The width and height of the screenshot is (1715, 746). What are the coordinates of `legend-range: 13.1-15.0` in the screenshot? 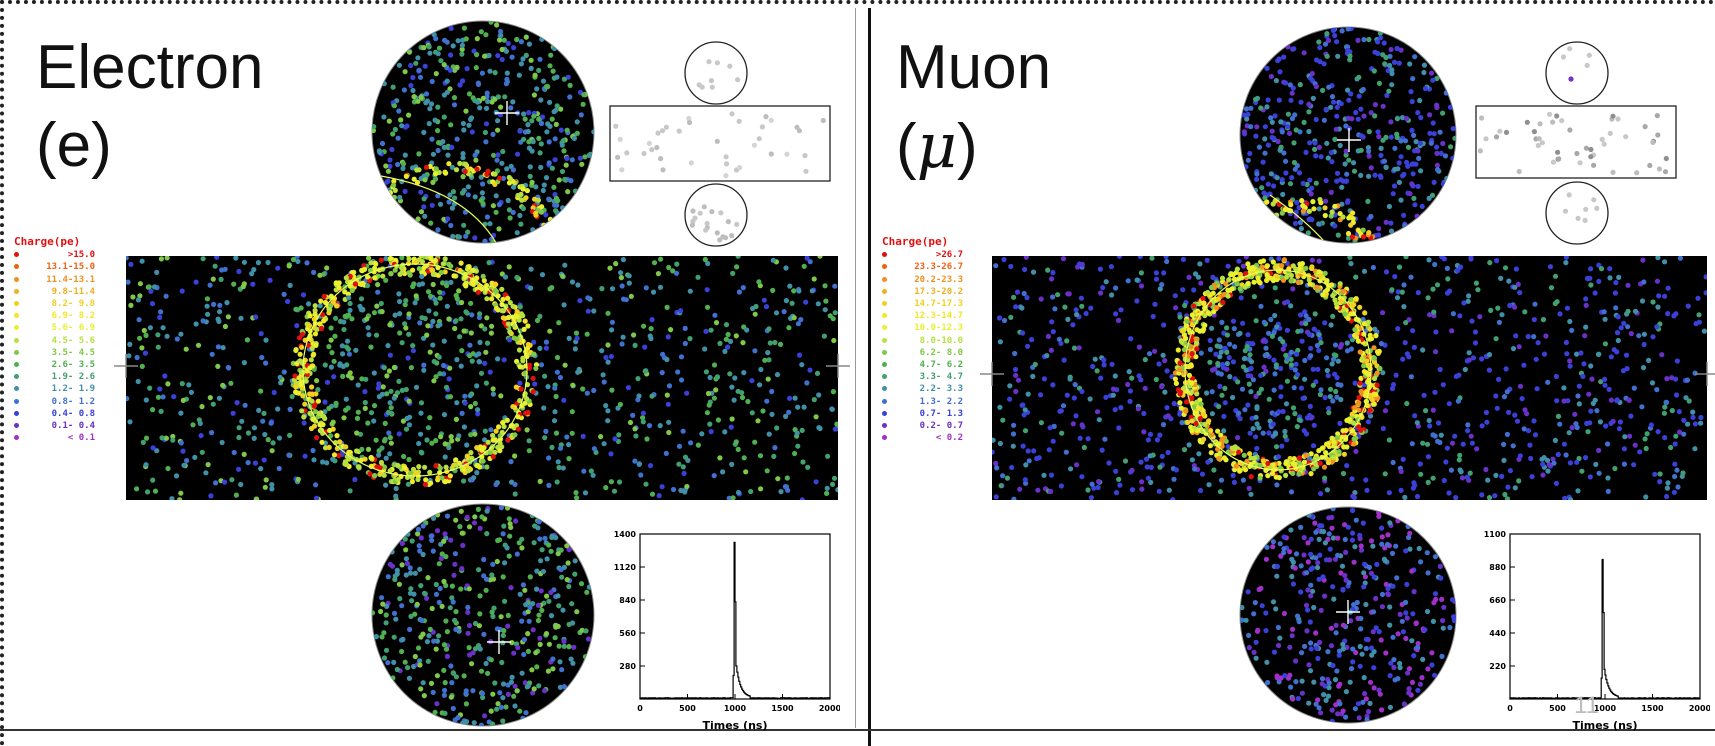 It's located at (70, 267).